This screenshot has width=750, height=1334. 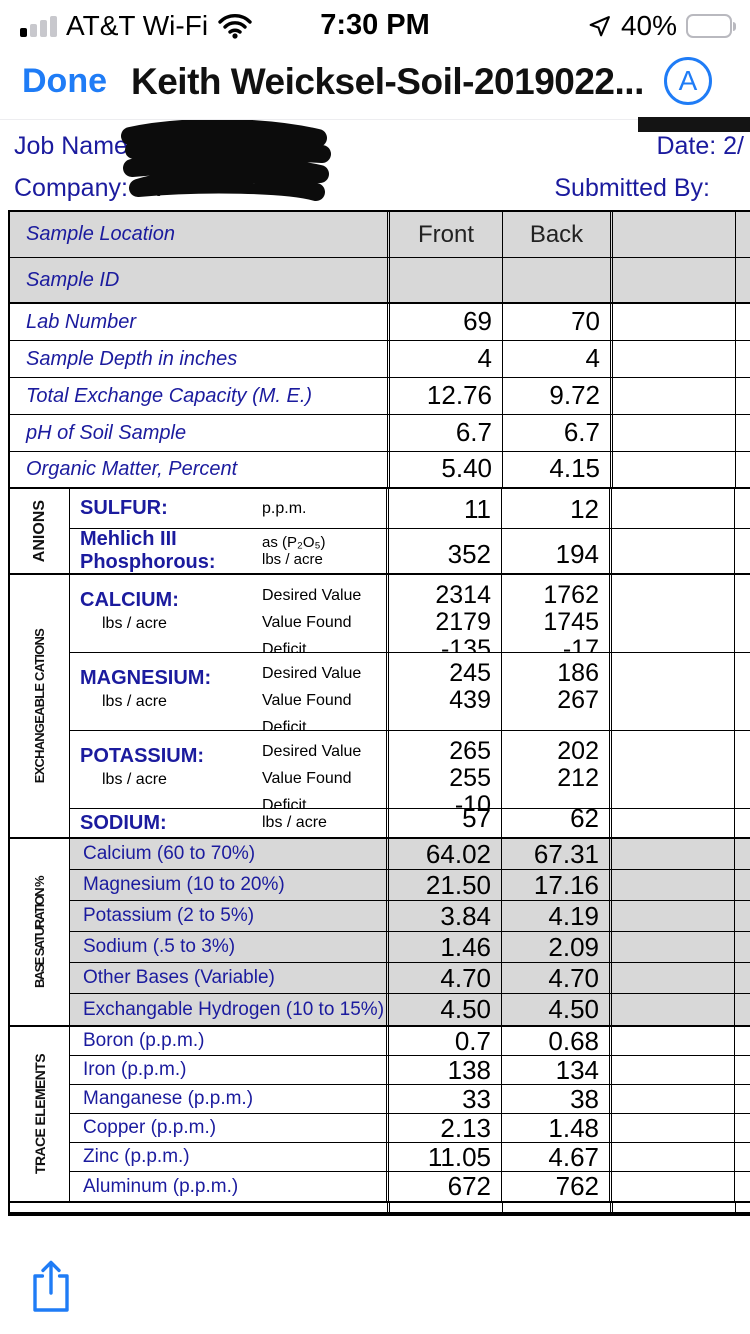 What do you see at coordinates (380, 281) in the screenshot?
I see `sample-id-row: Sample ID` at bounding box center [380, 281].